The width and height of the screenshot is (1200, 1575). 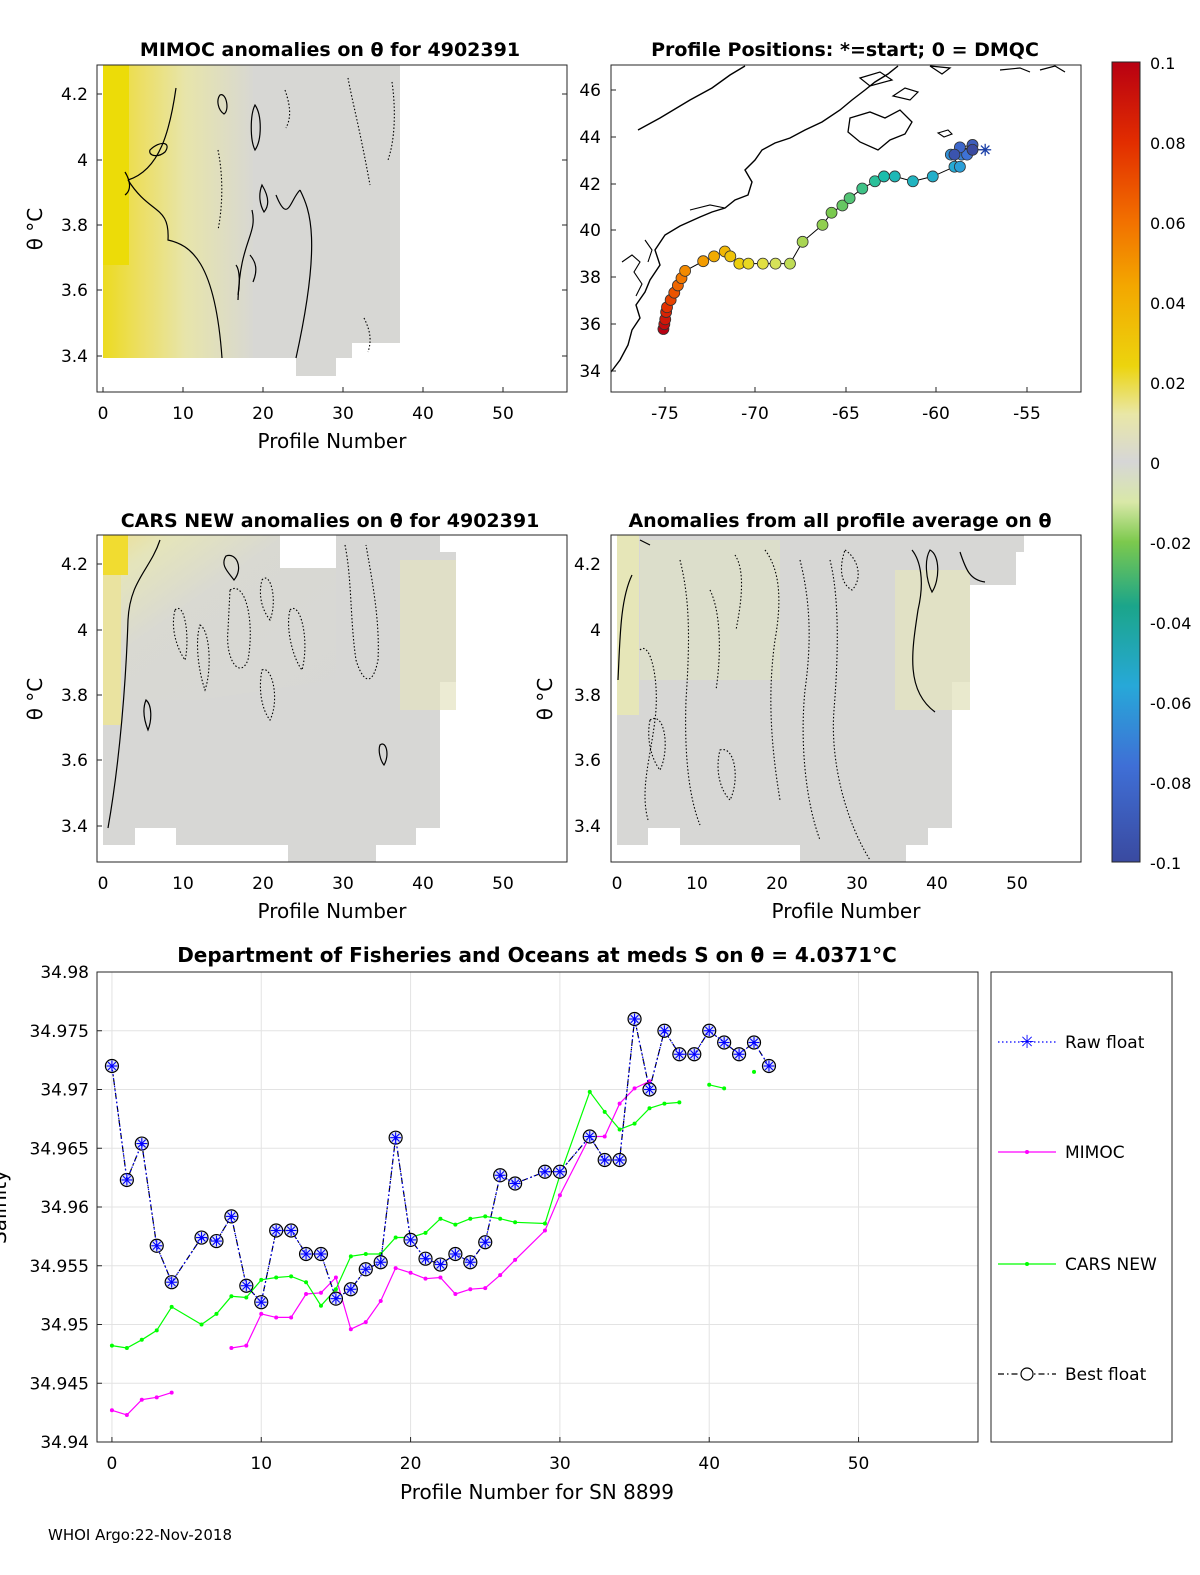 I want to click on cars-xticks: 0 10 20 30 40 50, so click(x=306, y=884).